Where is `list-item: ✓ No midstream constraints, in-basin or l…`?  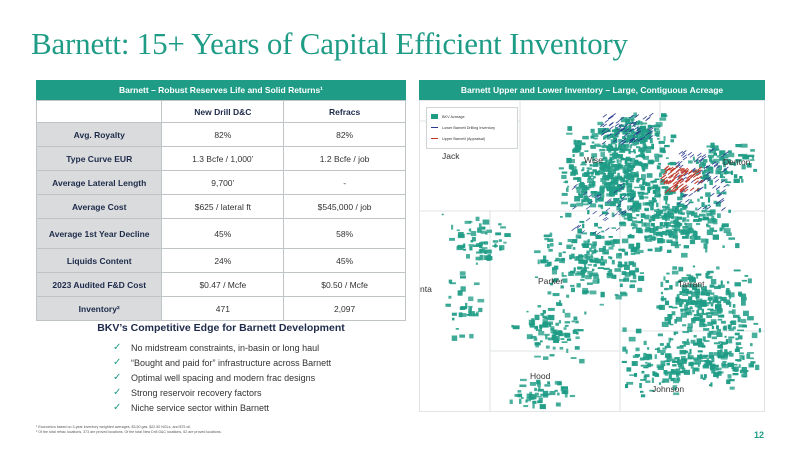
list-item: ✓ No midstream constraints, in-basin or l… is located at coordinates (222, 347).